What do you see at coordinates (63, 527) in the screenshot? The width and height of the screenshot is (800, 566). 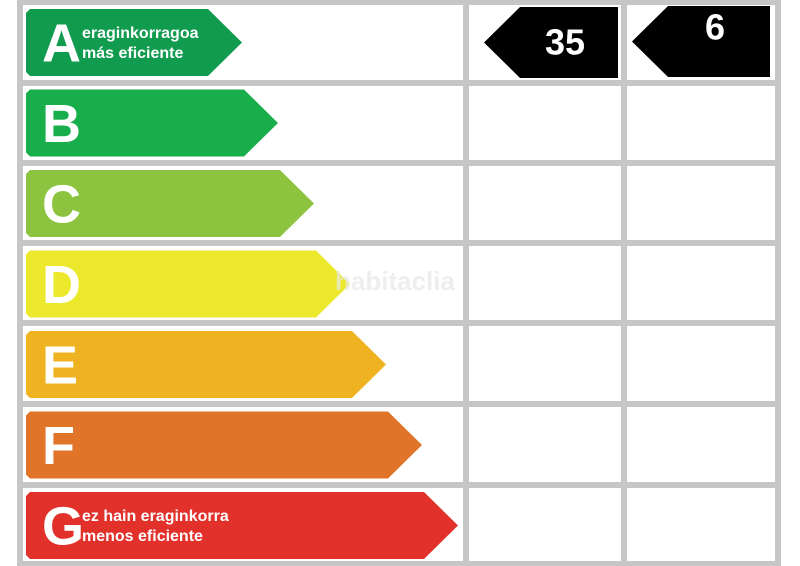 I see `class-letter: G` at bounding box center [63, 527].